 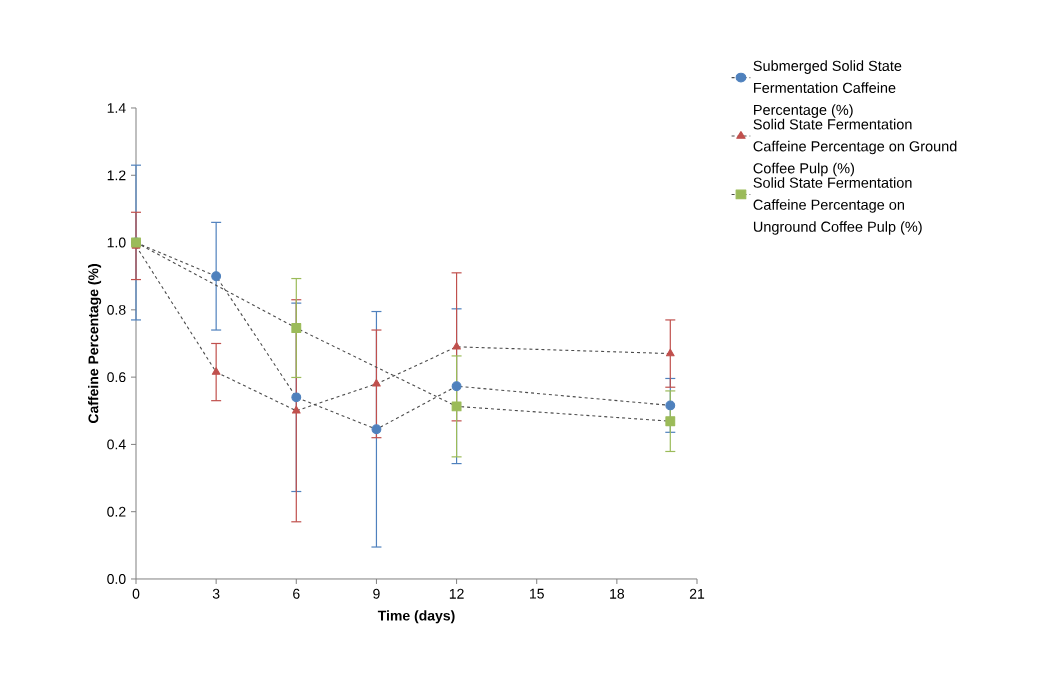 What do you see at coordinates (537, 593) in the screenshot?
I see `x-tick-label: 15` at bounding box center [537, 593].